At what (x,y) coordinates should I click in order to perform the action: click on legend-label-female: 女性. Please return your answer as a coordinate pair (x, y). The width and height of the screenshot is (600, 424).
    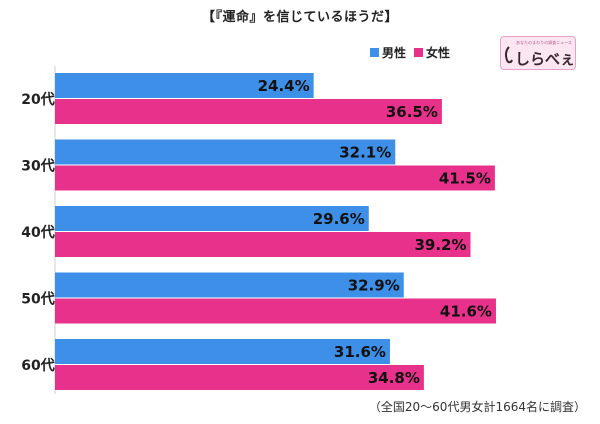
    Looking at the image, I should click on (438, 53).